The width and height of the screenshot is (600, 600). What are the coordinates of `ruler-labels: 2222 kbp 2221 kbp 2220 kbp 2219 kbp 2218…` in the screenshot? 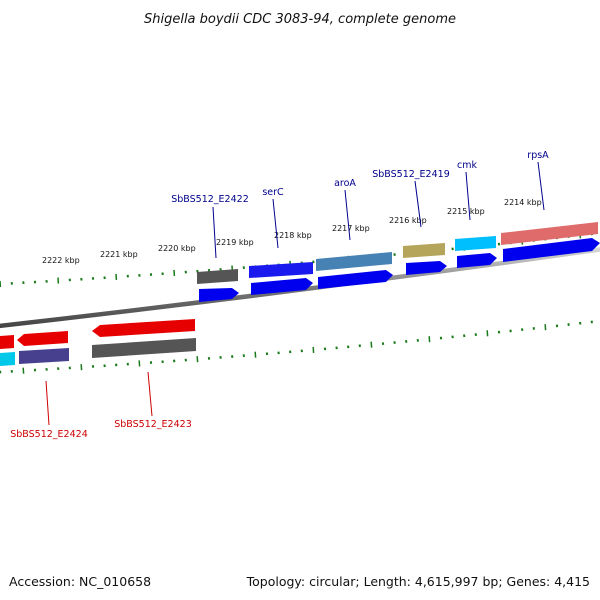 It's located at (292, 231).